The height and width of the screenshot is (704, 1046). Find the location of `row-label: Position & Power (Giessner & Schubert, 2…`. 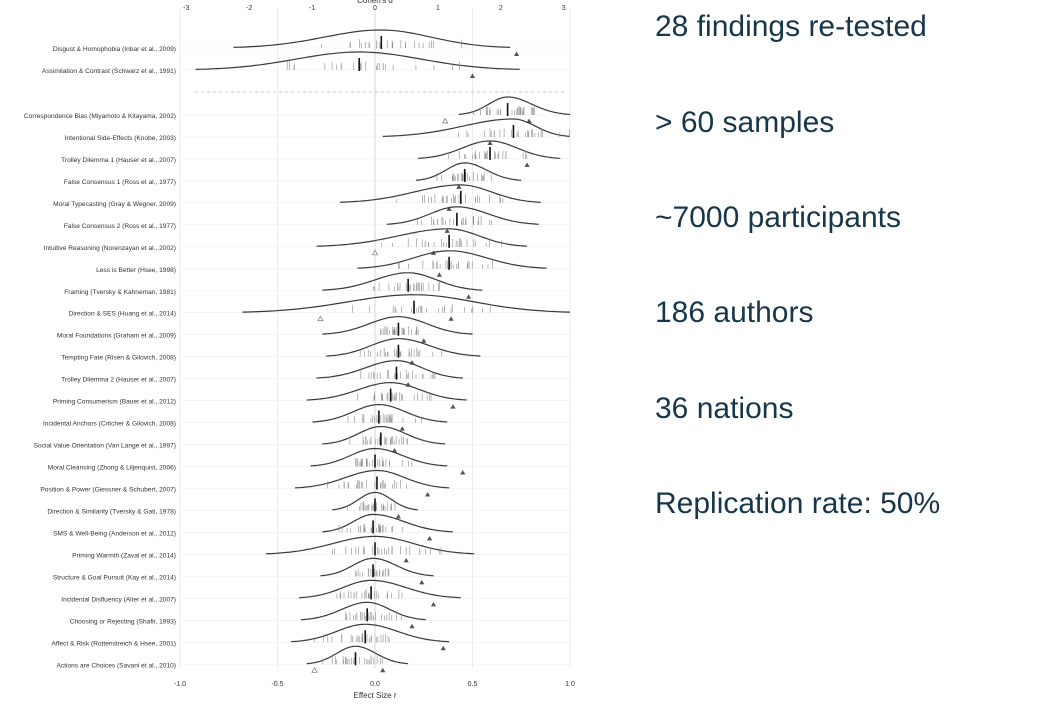

row-label: Position & Power (Giessner & Schubert, 2… is located at coordinates (108, 489).